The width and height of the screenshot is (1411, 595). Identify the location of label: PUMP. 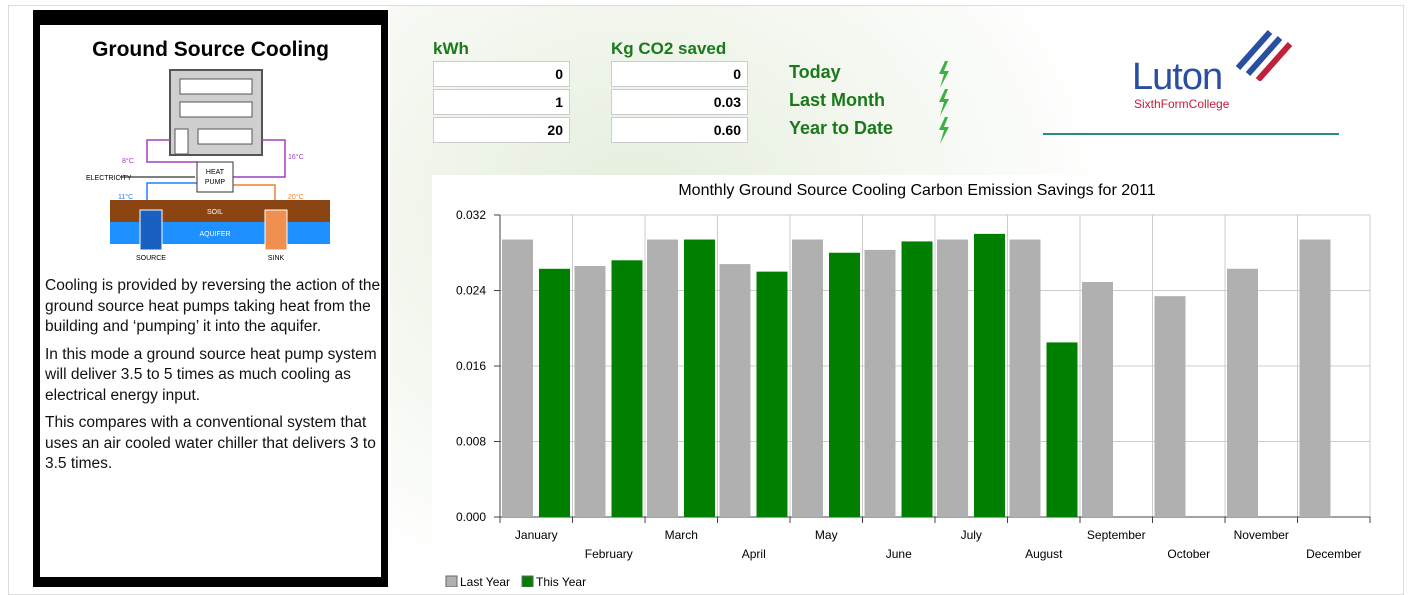
(215, 182).